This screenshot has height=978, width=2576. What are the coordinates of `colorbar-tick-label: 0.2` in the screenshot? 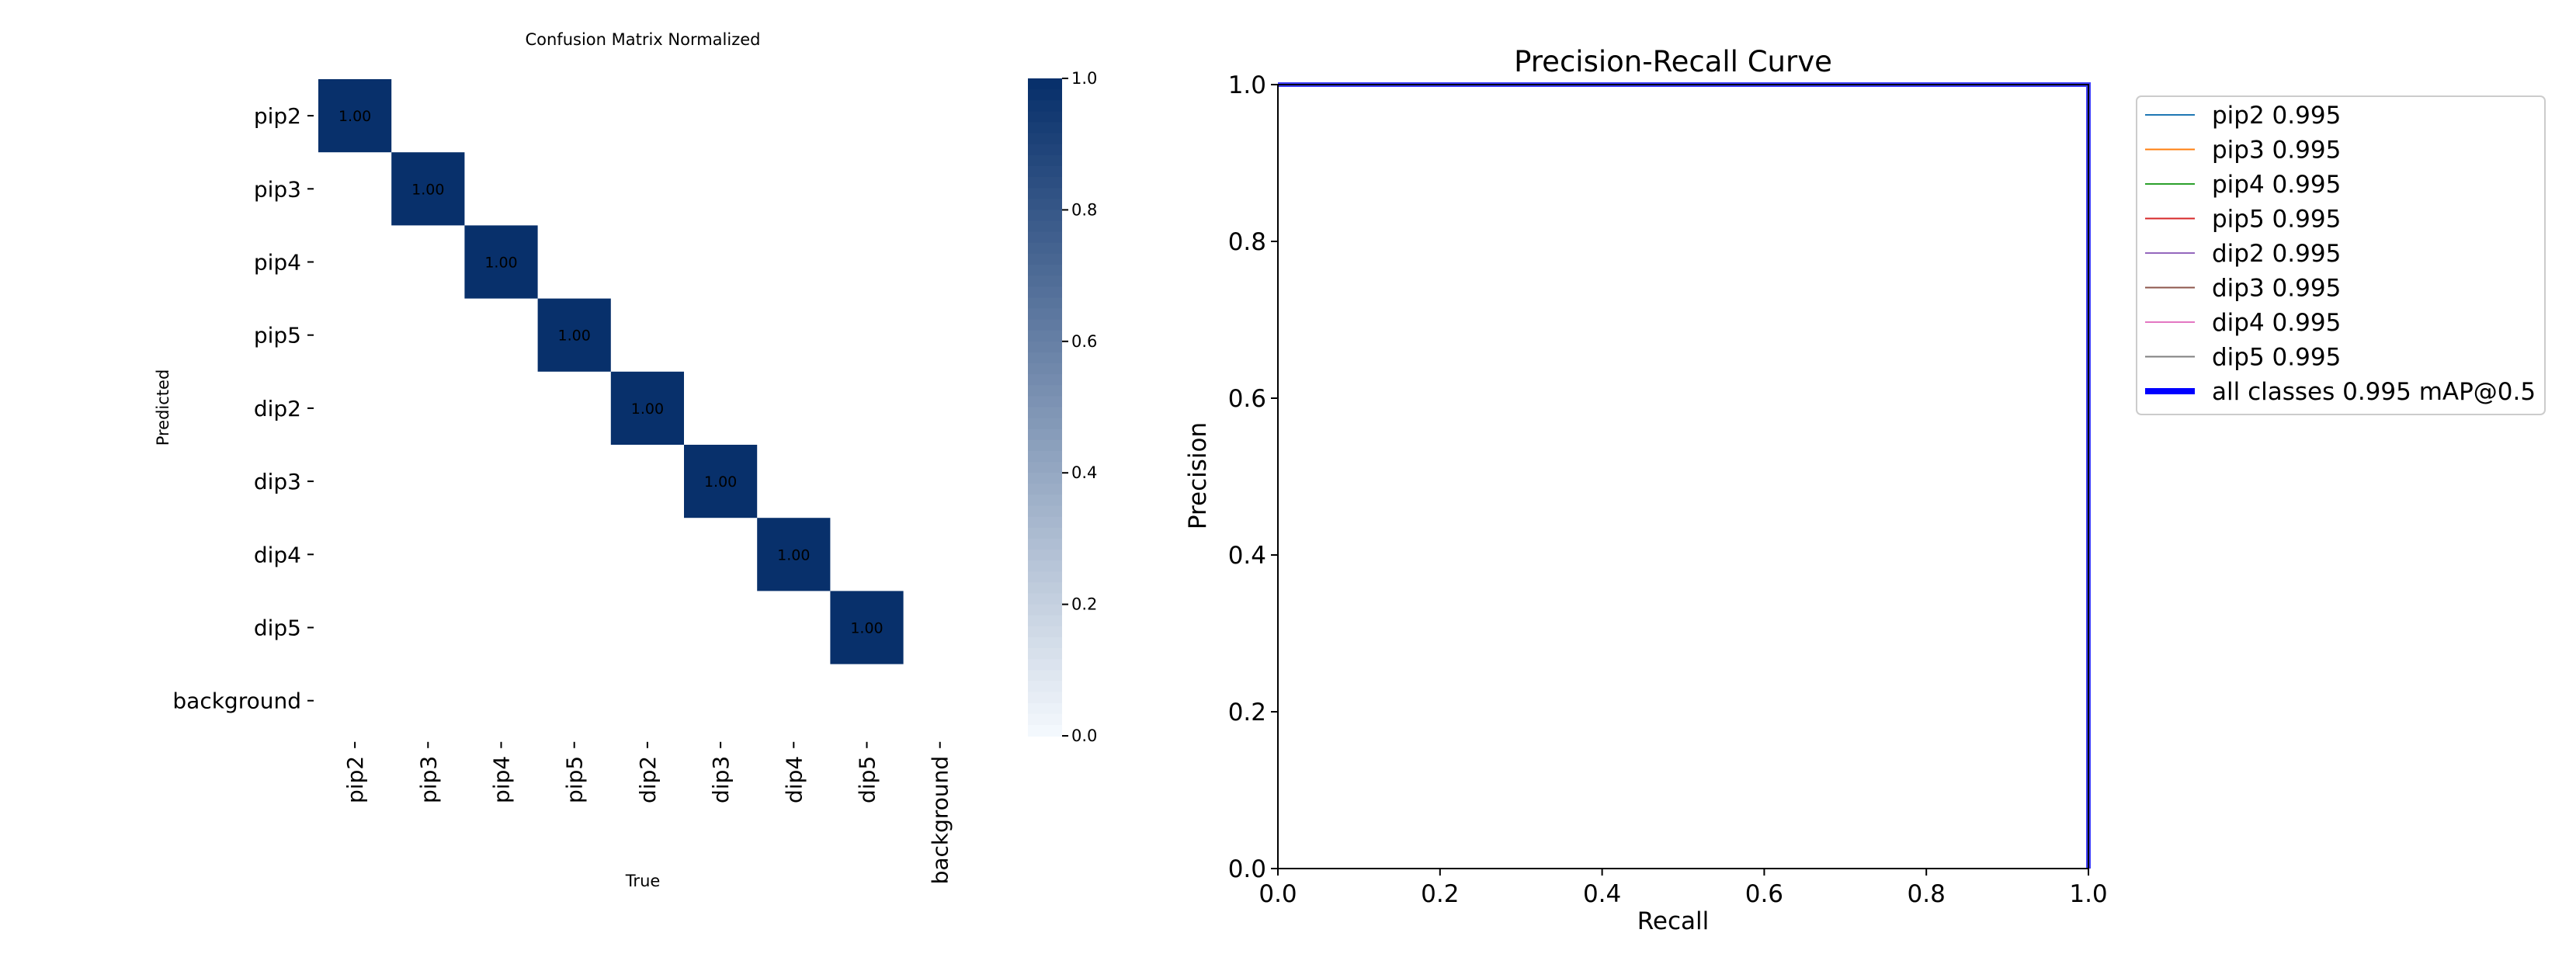 It's located at (1084, 604).